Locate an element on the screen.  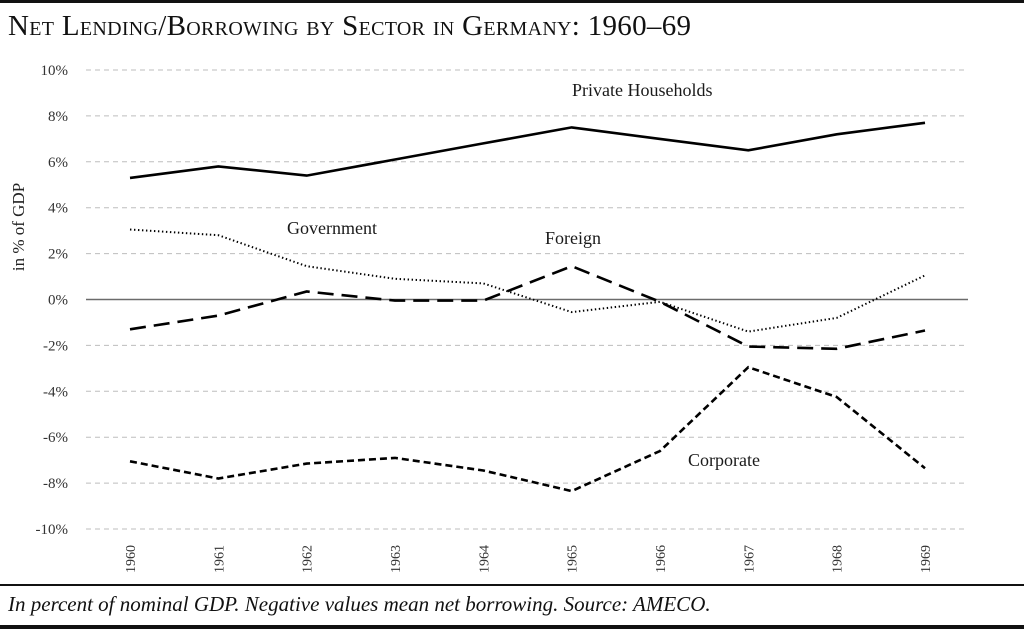
series-label-private-households: Private Households is located at coordinates (642, 90).